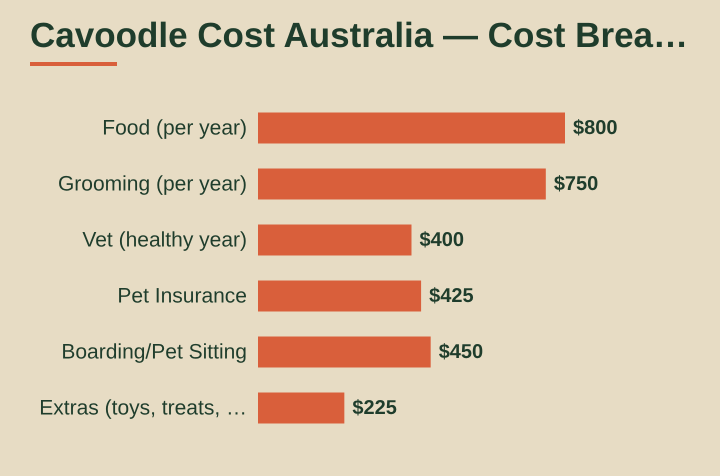 The image size is (720, 476). I want to click on data-label: $400, so click(442, 240).